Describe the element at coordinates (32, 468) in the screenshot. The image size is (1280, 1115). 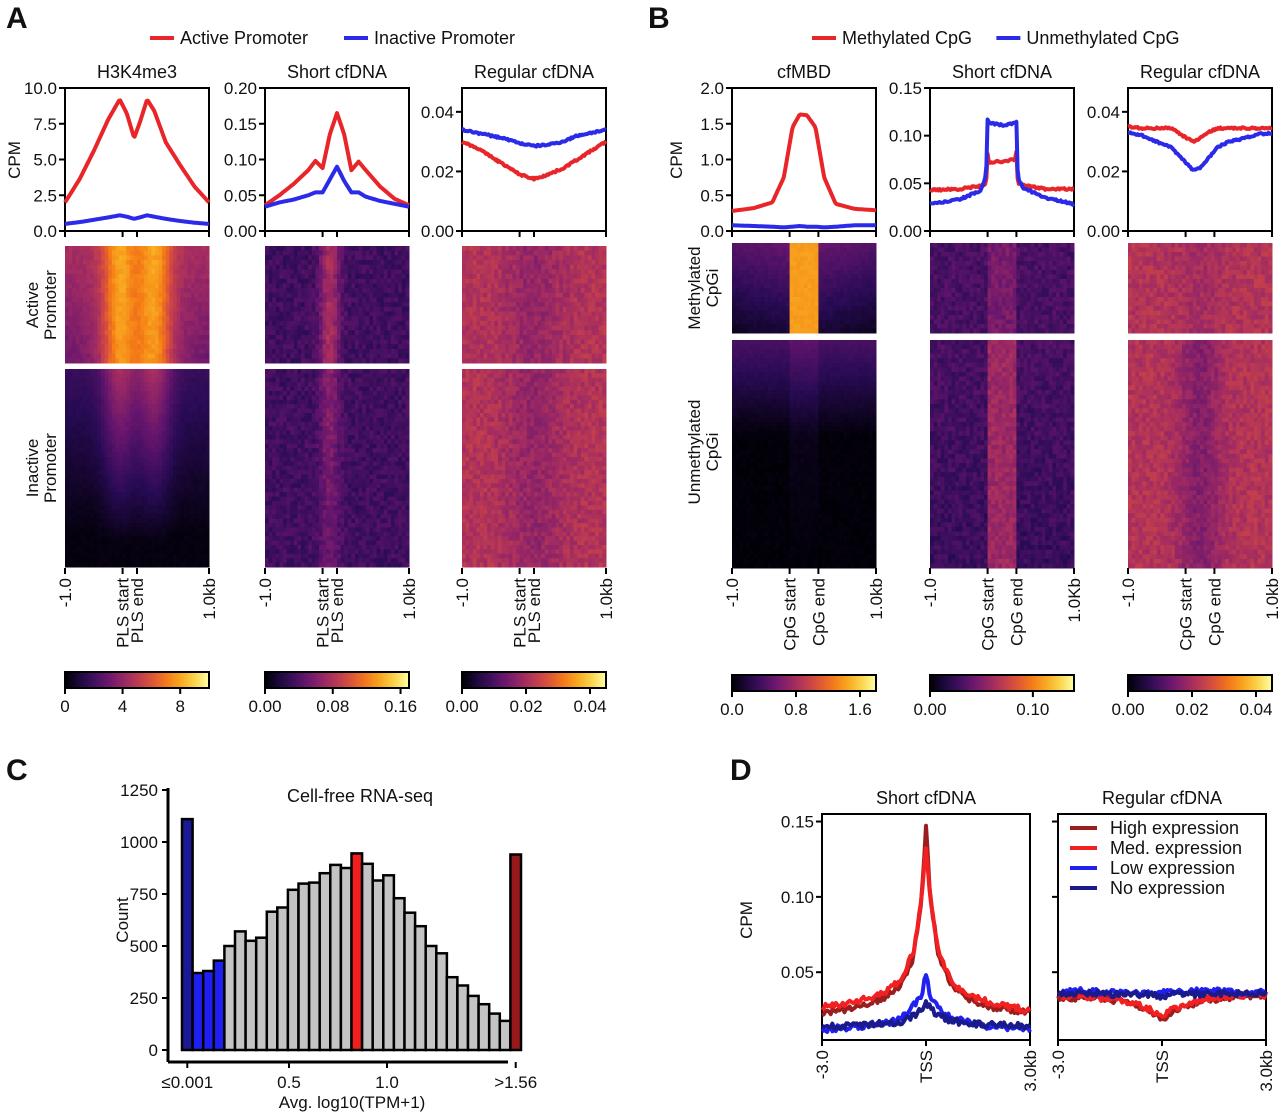
I see `row-label: Inactive` at that location.